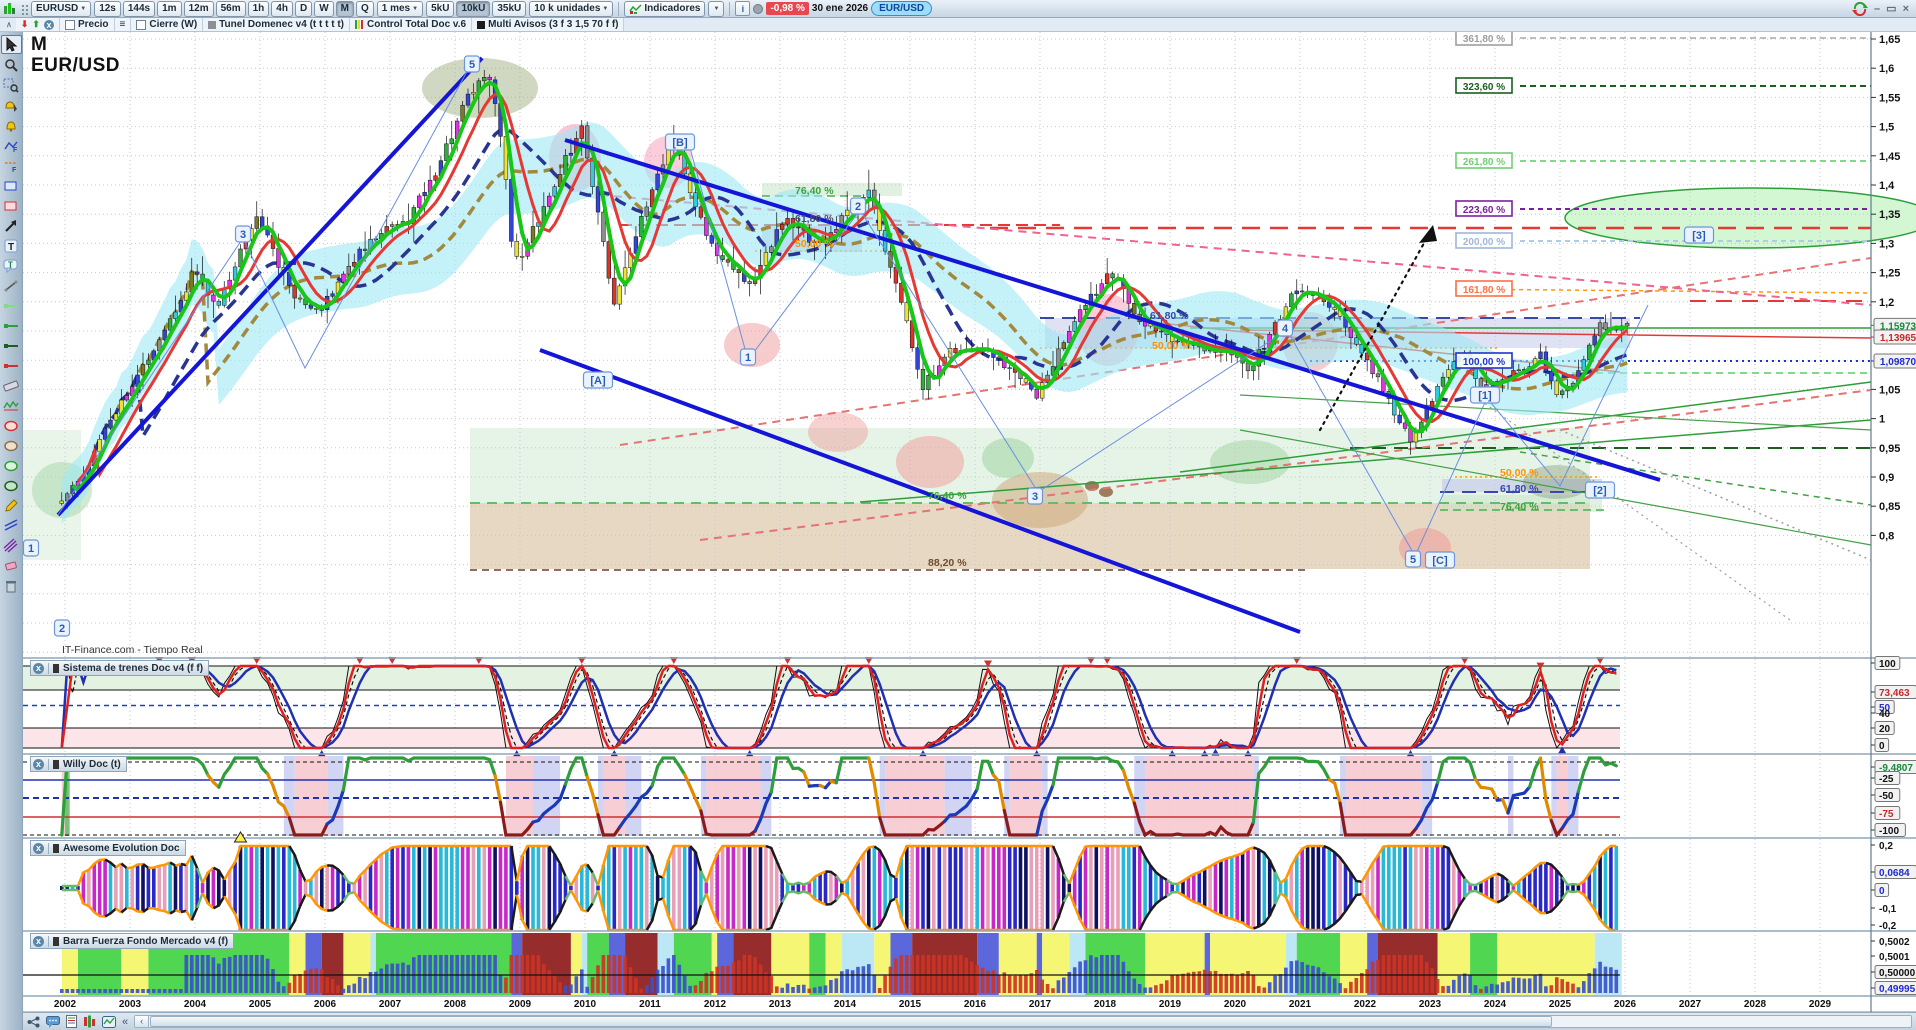  I want to click on hline-green-icon, so click(11, 325).